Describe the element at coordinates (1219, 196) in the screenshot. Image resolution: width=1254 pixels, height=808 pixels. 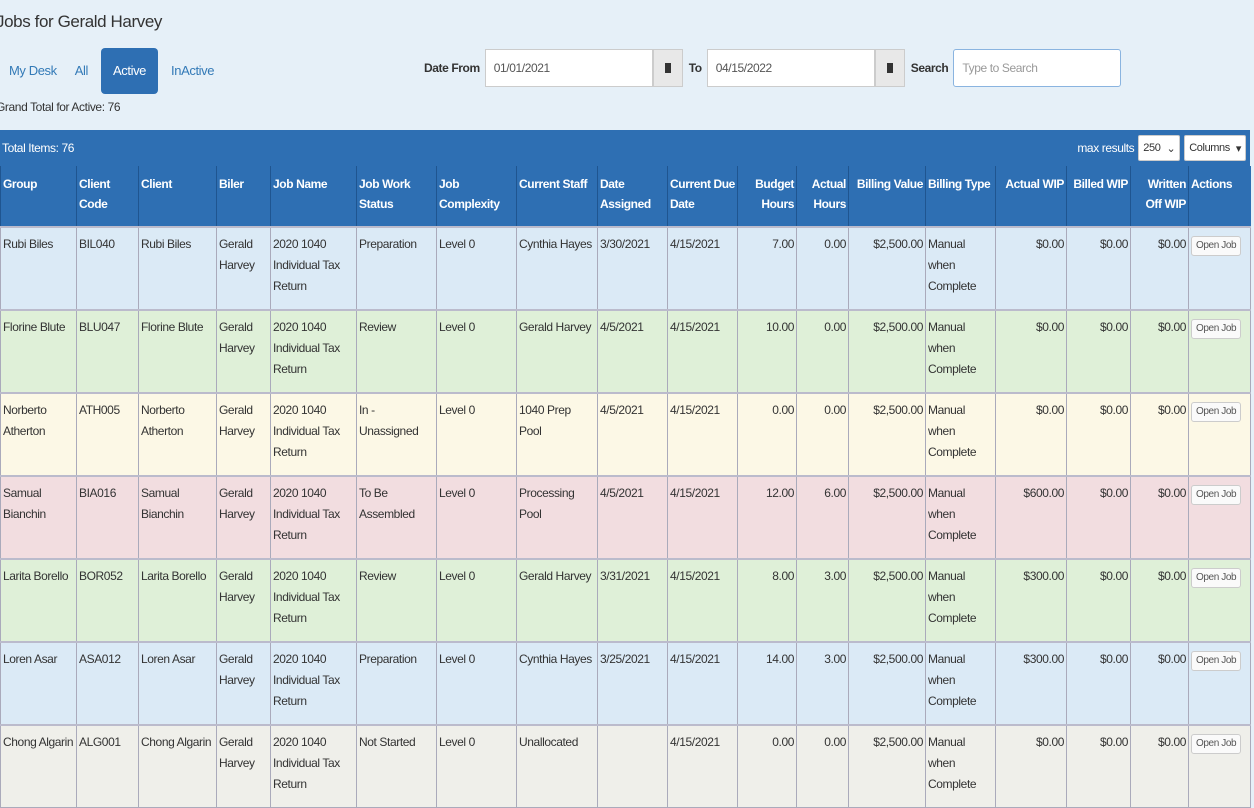
I see `column-header: Actions` at that location.